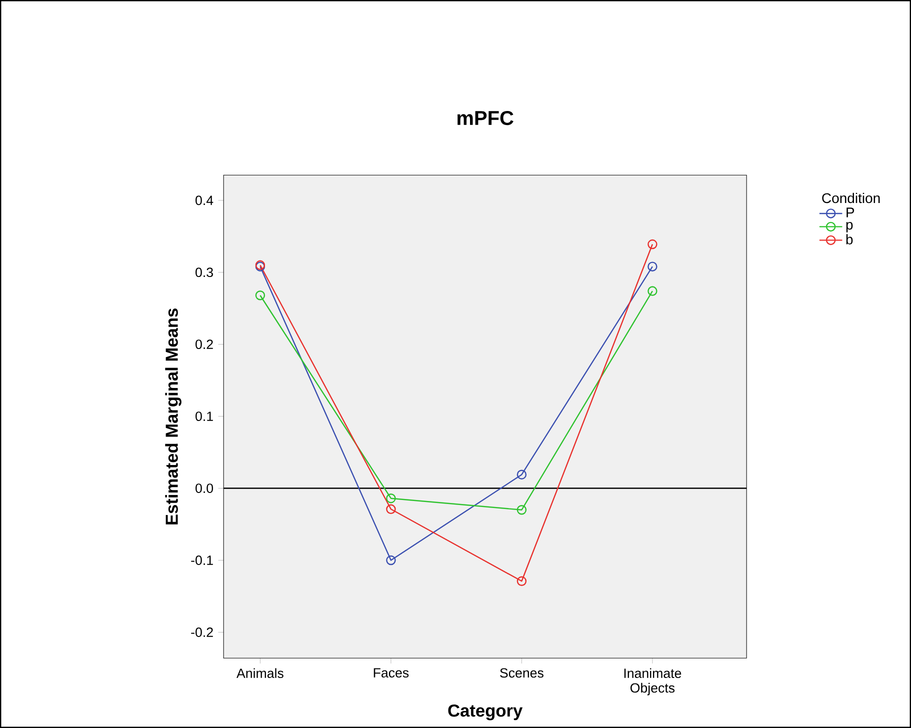  I want to click on y-tick-label: 0.3, so click(204, 273).